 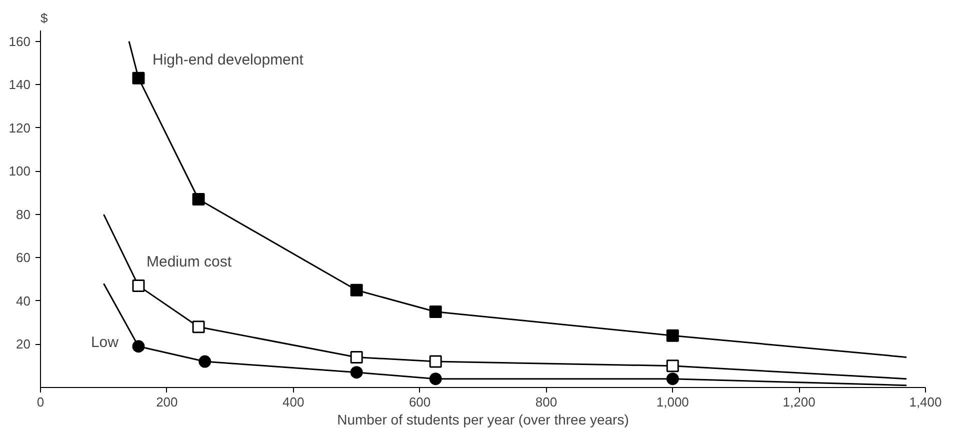 What do you see at coordinates (925, 402) in the screenshot?
I see `x-tick-label: 1,400` at bounding box center [925, 402].